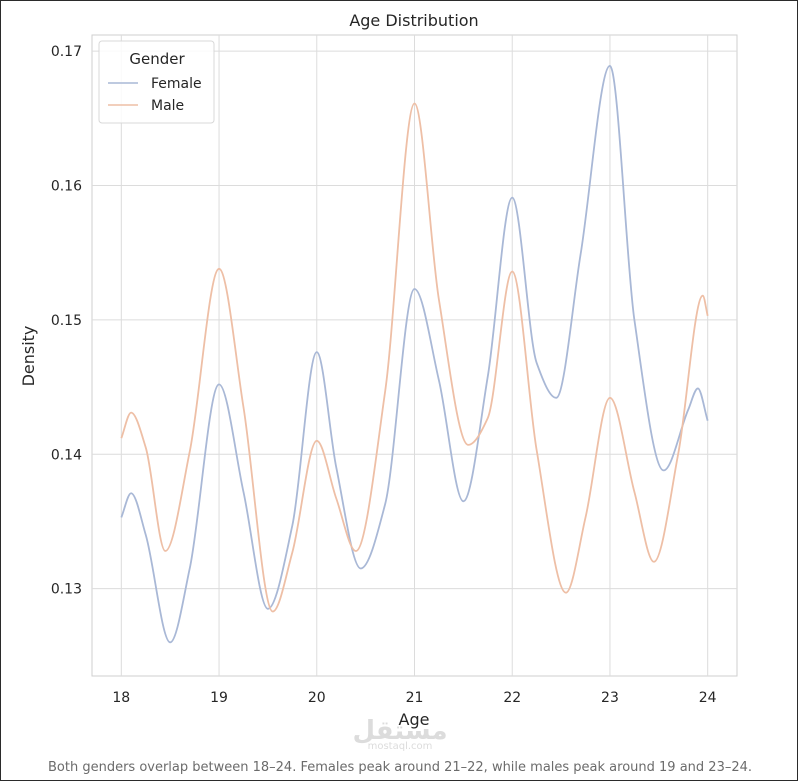 The width and height of the screenshot is (800, 783). Describe the element at coordinates (66, 455) in the screenshot. I see `y-tick-label: 0.14` at that location.